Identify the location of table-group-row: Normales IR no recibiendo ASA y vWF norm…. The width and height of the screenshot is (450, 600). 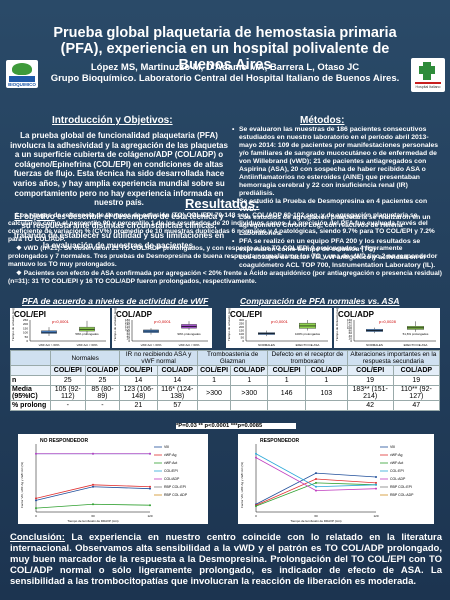
(225, 358).